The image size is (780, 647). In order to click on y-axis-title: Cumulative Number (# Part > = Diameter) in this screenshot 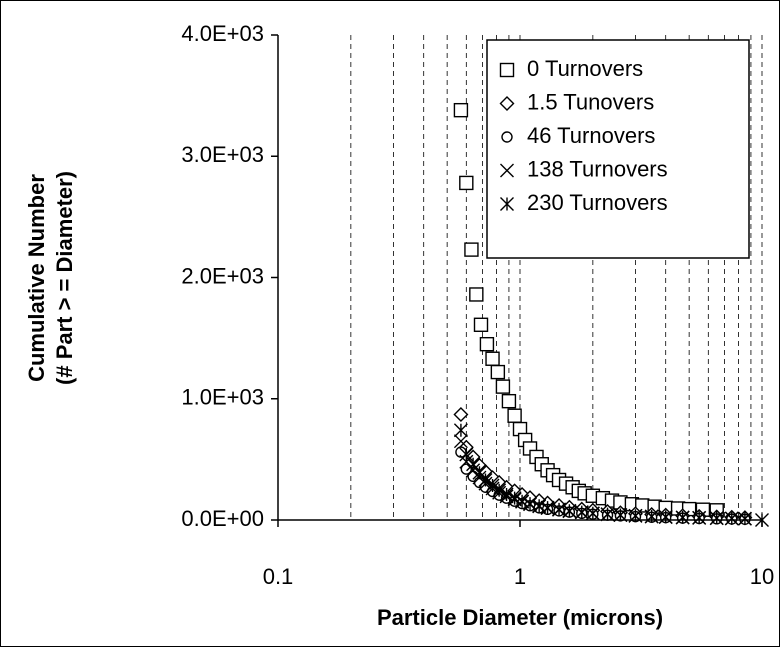, I will do `click(50, 278)`.